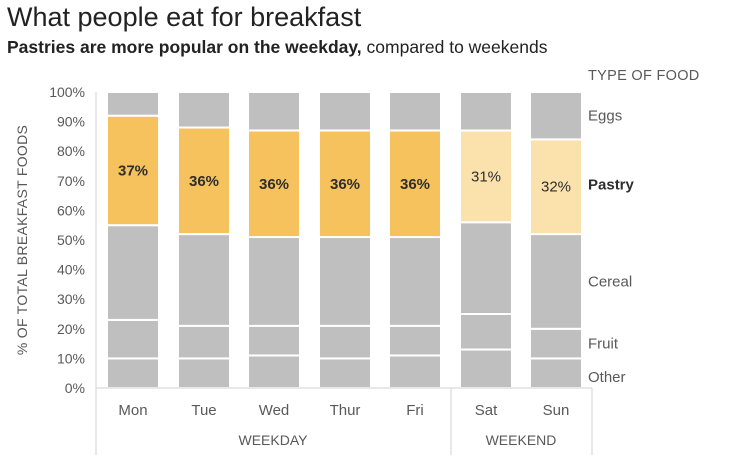  Describe the element at coordinates (611, 185) in the screenshot. I see `legend-item-pastry: Pastry` at that location.